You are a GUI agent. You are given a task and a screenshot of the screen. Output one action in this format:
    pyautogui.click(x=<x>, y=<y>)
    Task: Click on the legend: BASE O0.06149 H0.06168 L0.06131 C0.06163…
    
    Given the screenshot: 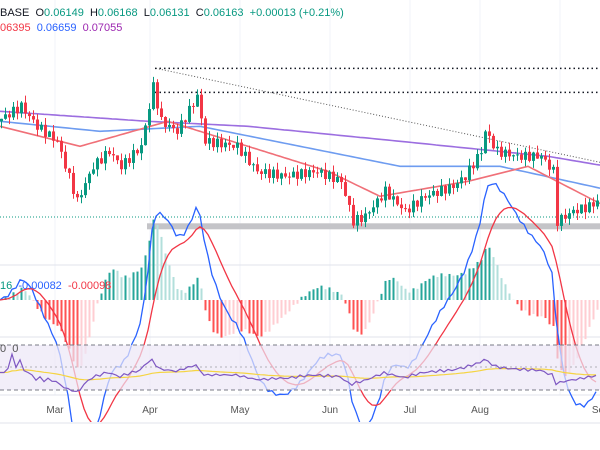 What is the action you would take?
    pyautogui.click(x=172, y=21)
    